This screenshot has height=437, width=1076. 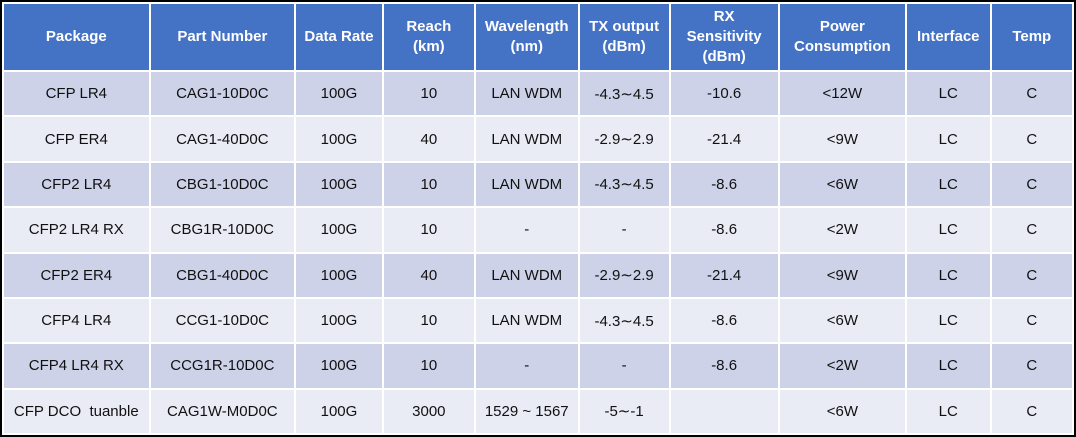 What do you see at coordinates (76, 93) in the screenshot?
I see `table-cell: CFP LR4` at bounding box center [76, 93].